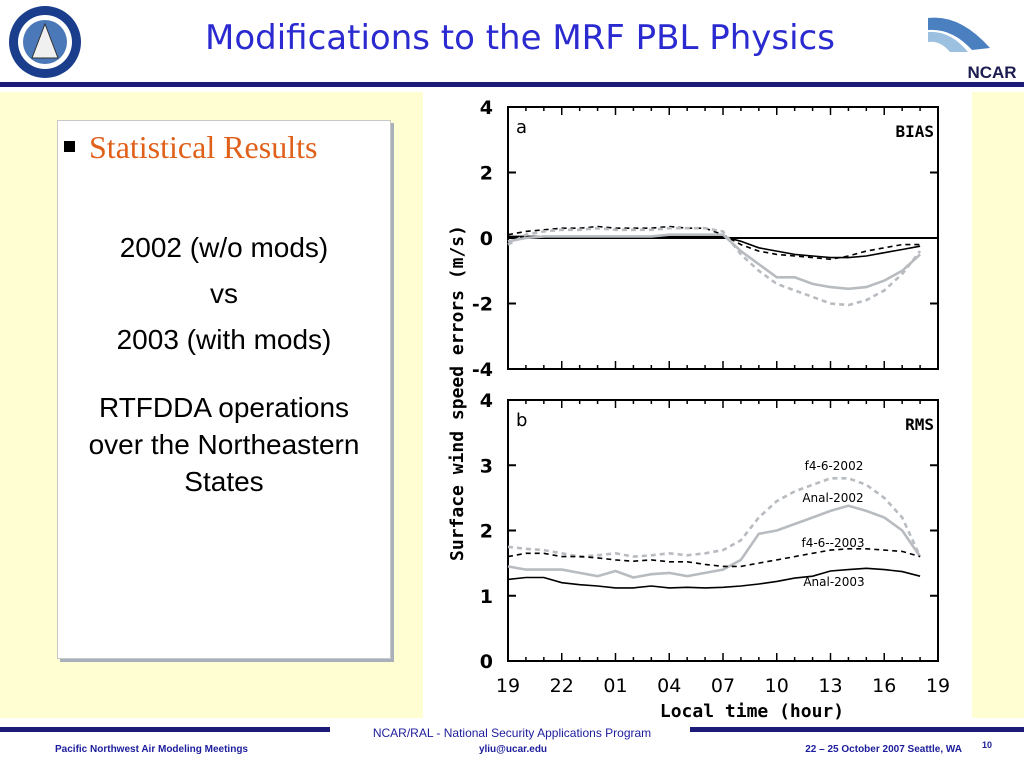  What do you see at coordinates (669, 686) in the screenshot?
I see `x-tick-label: 04` at bounding box center [669, 686].